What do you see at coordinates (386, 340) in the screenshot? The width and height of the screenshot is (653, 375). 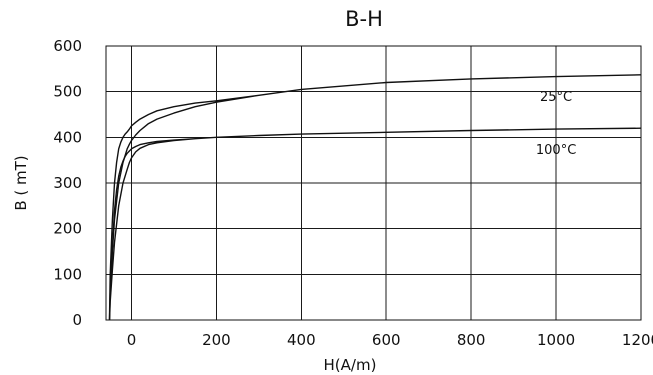 I see `x-tick-label: 600` at bounding box center [386, 340].